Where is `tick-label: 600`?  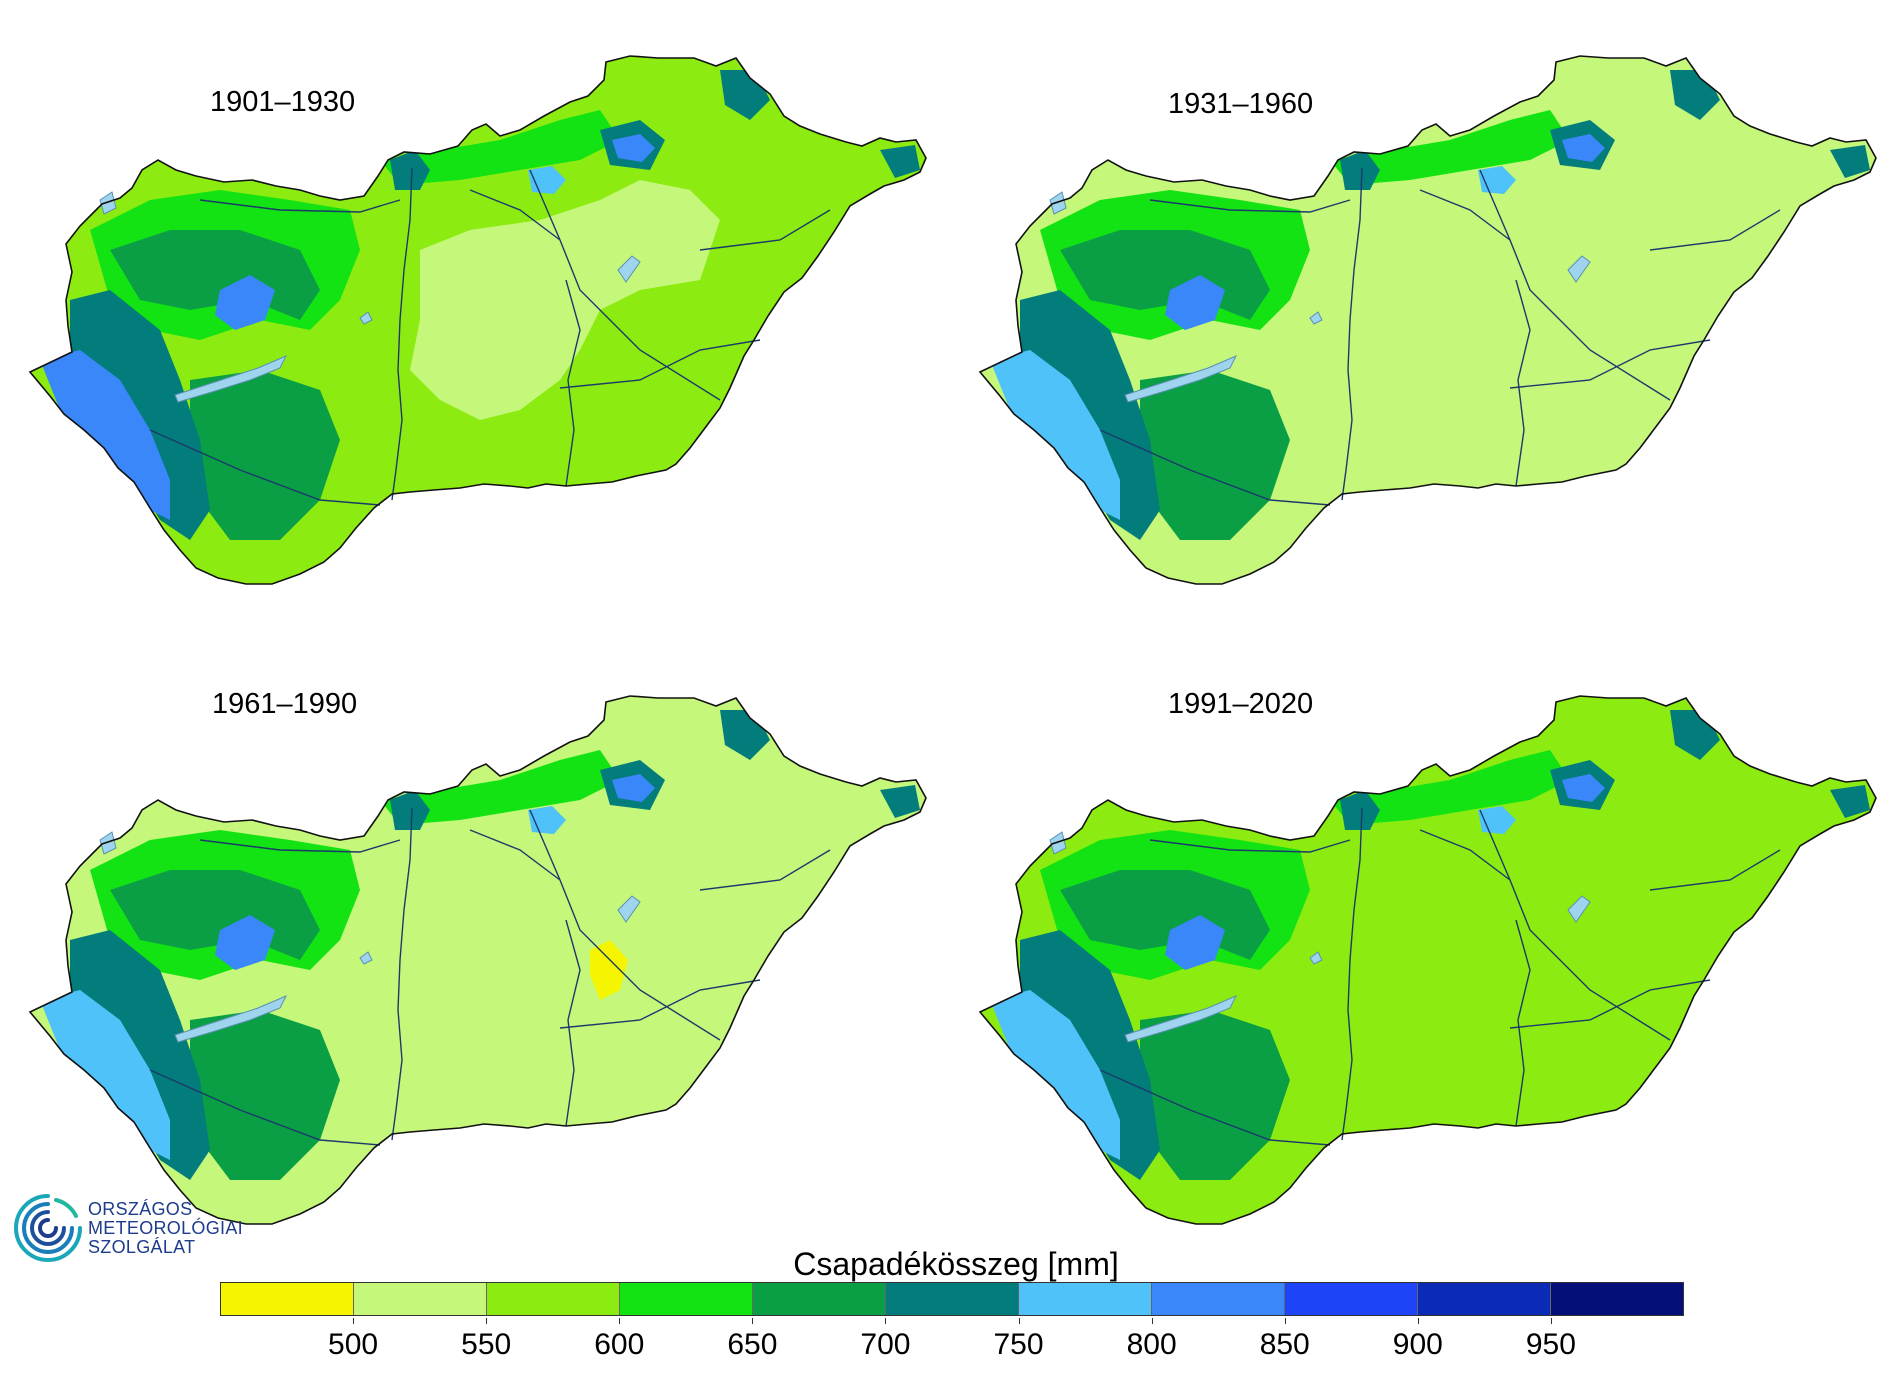 tick-label: 600 is located at coordinates (619, 1344).